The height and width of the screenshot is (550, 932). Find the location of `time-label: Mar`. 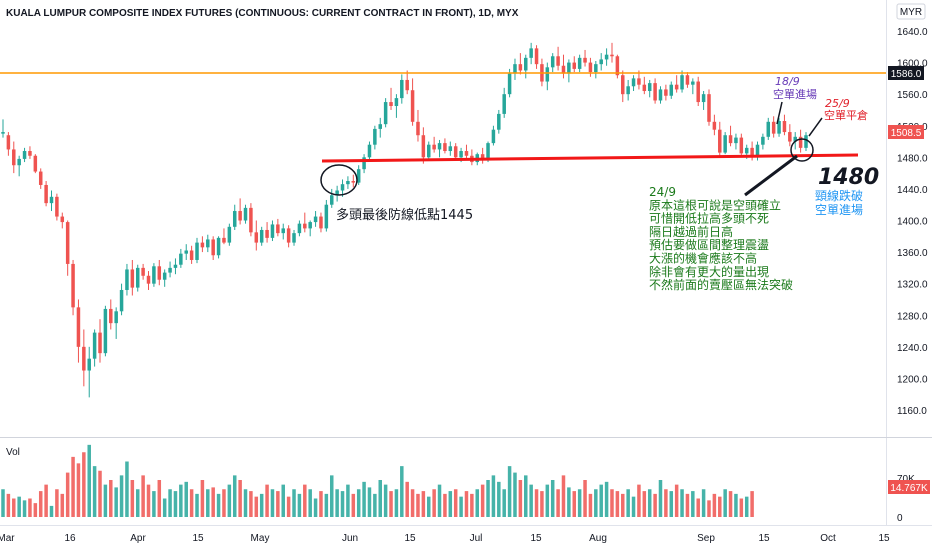

time-label: Mar is located at coordinates (7, 538).